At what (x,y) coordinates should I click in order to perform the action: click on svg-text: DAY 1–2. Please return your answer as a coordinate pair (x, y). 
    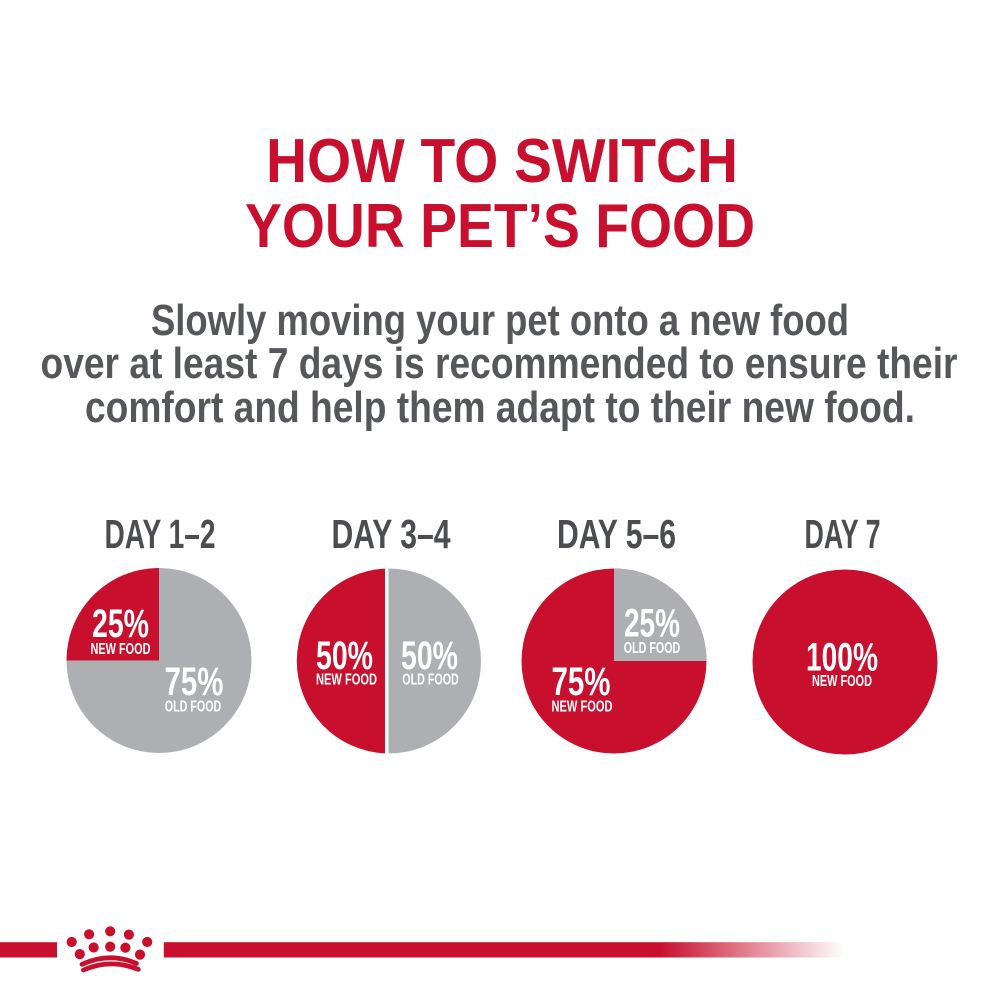
    Looking at the image, I should click on (160, 534).